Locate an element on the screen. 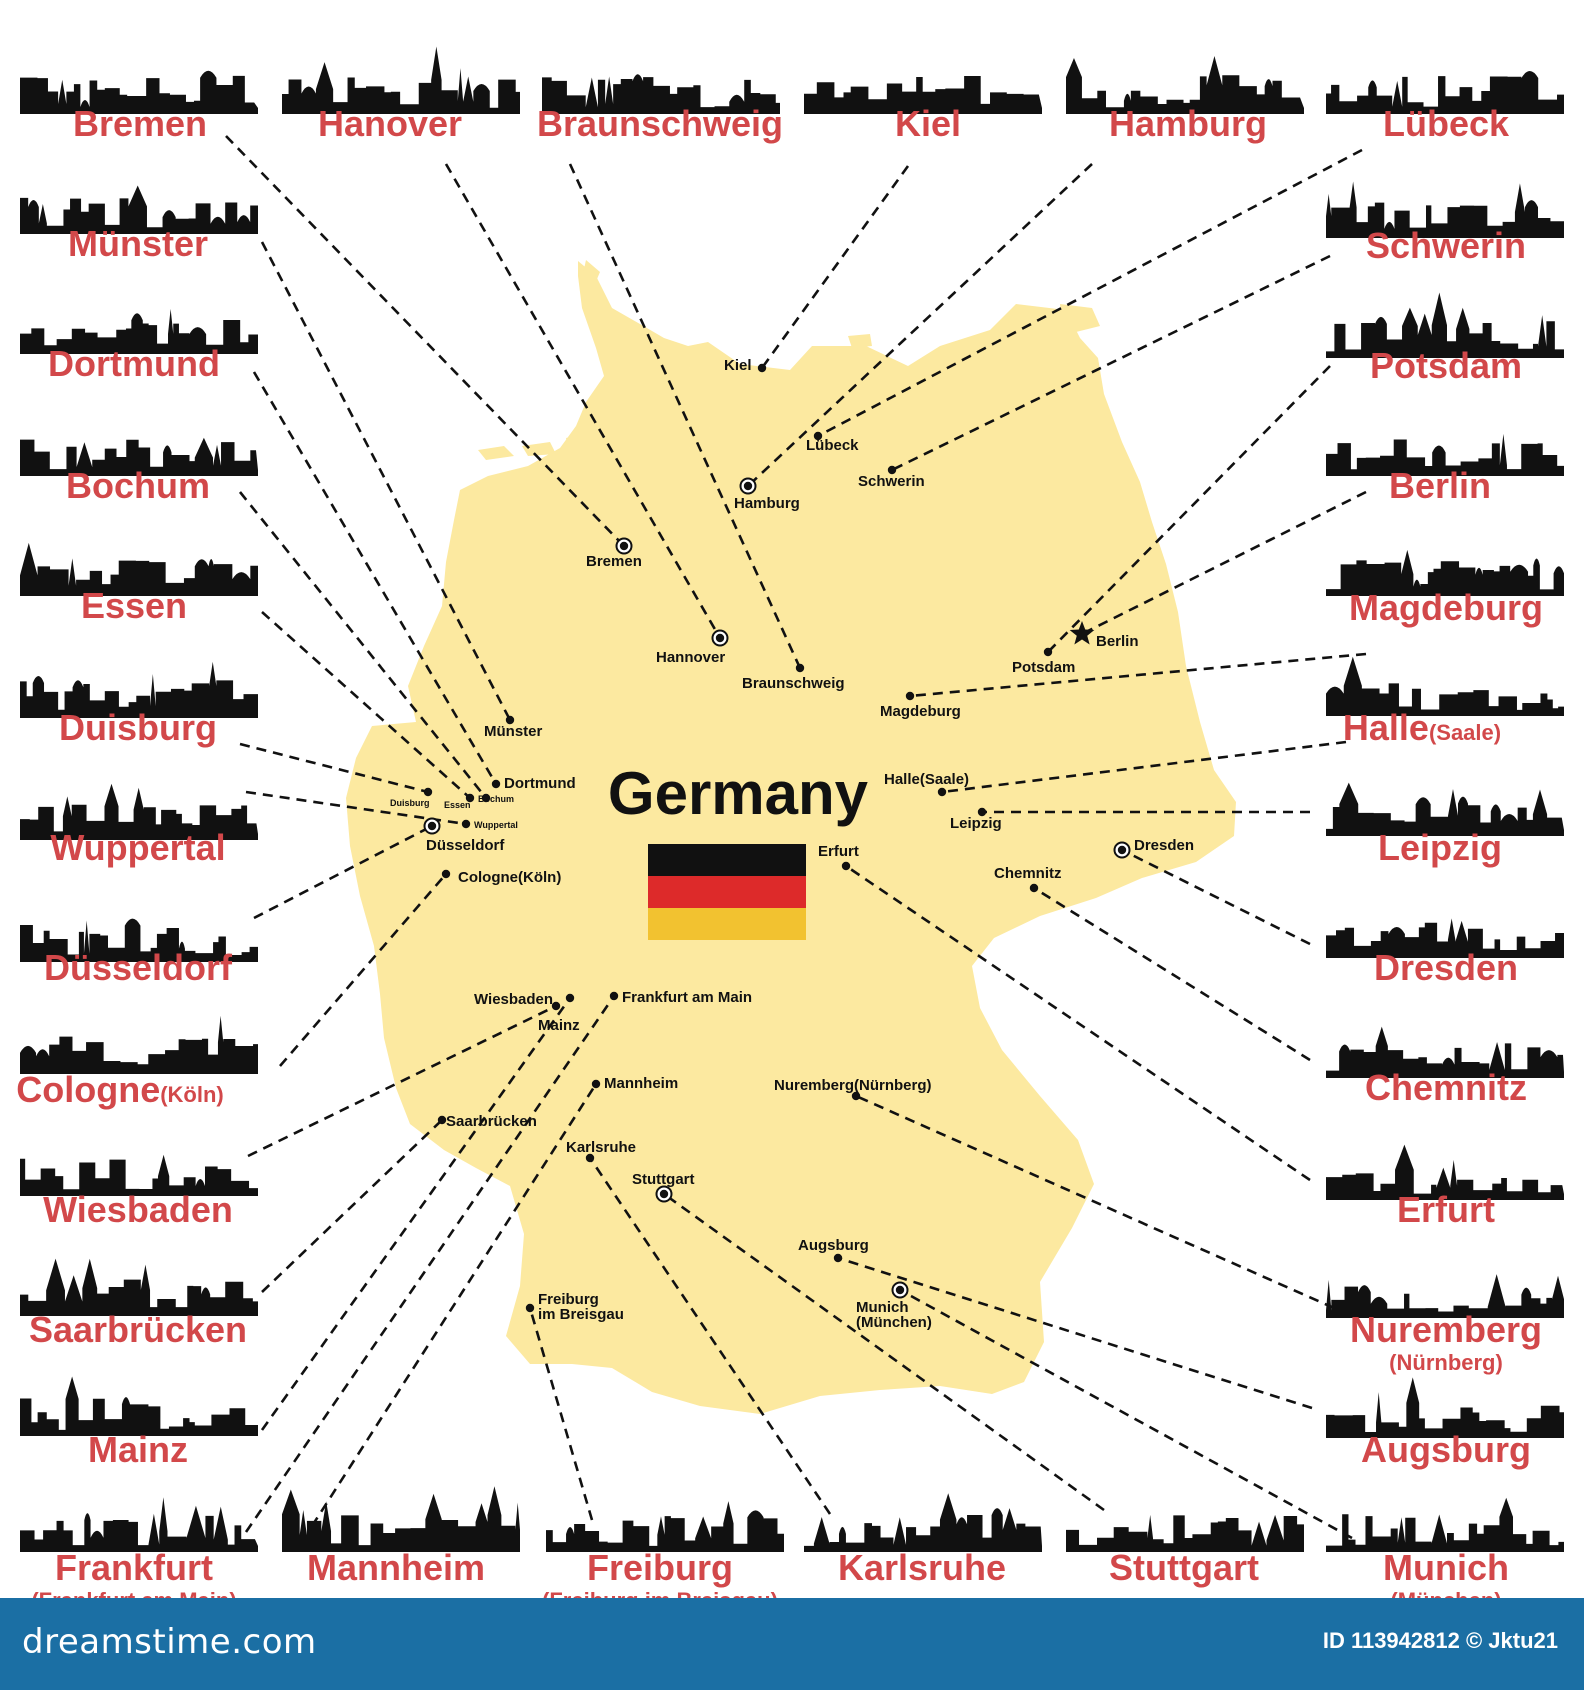 The image size is (1584, 1690). skyline-panel-kiel: Kiel is located at coordinates (923, 109).